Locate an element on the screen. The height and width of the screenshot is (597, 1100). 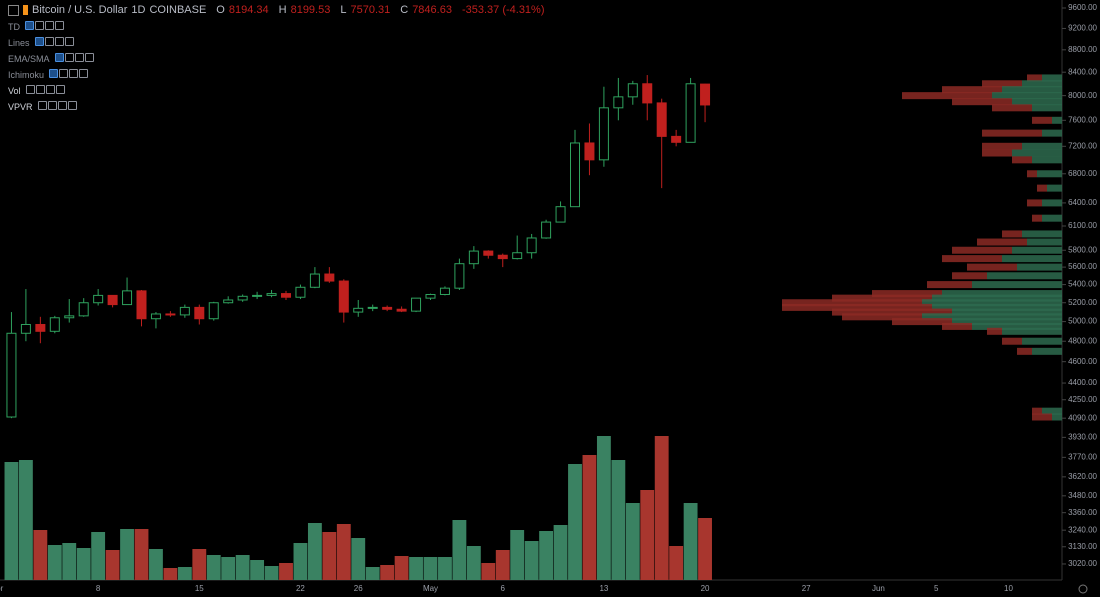
indicator-row: VPVR is located at coordinates (43, 106).